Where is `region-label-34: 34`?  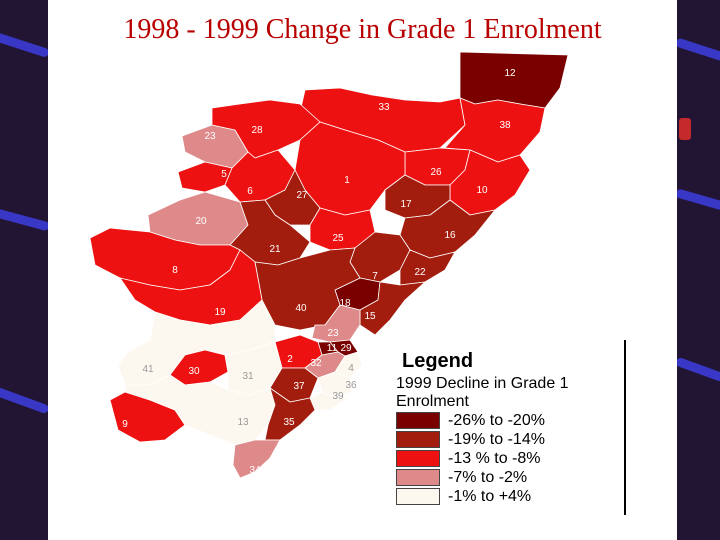 region-label-34: 34 is located at coordinates (255, 470).